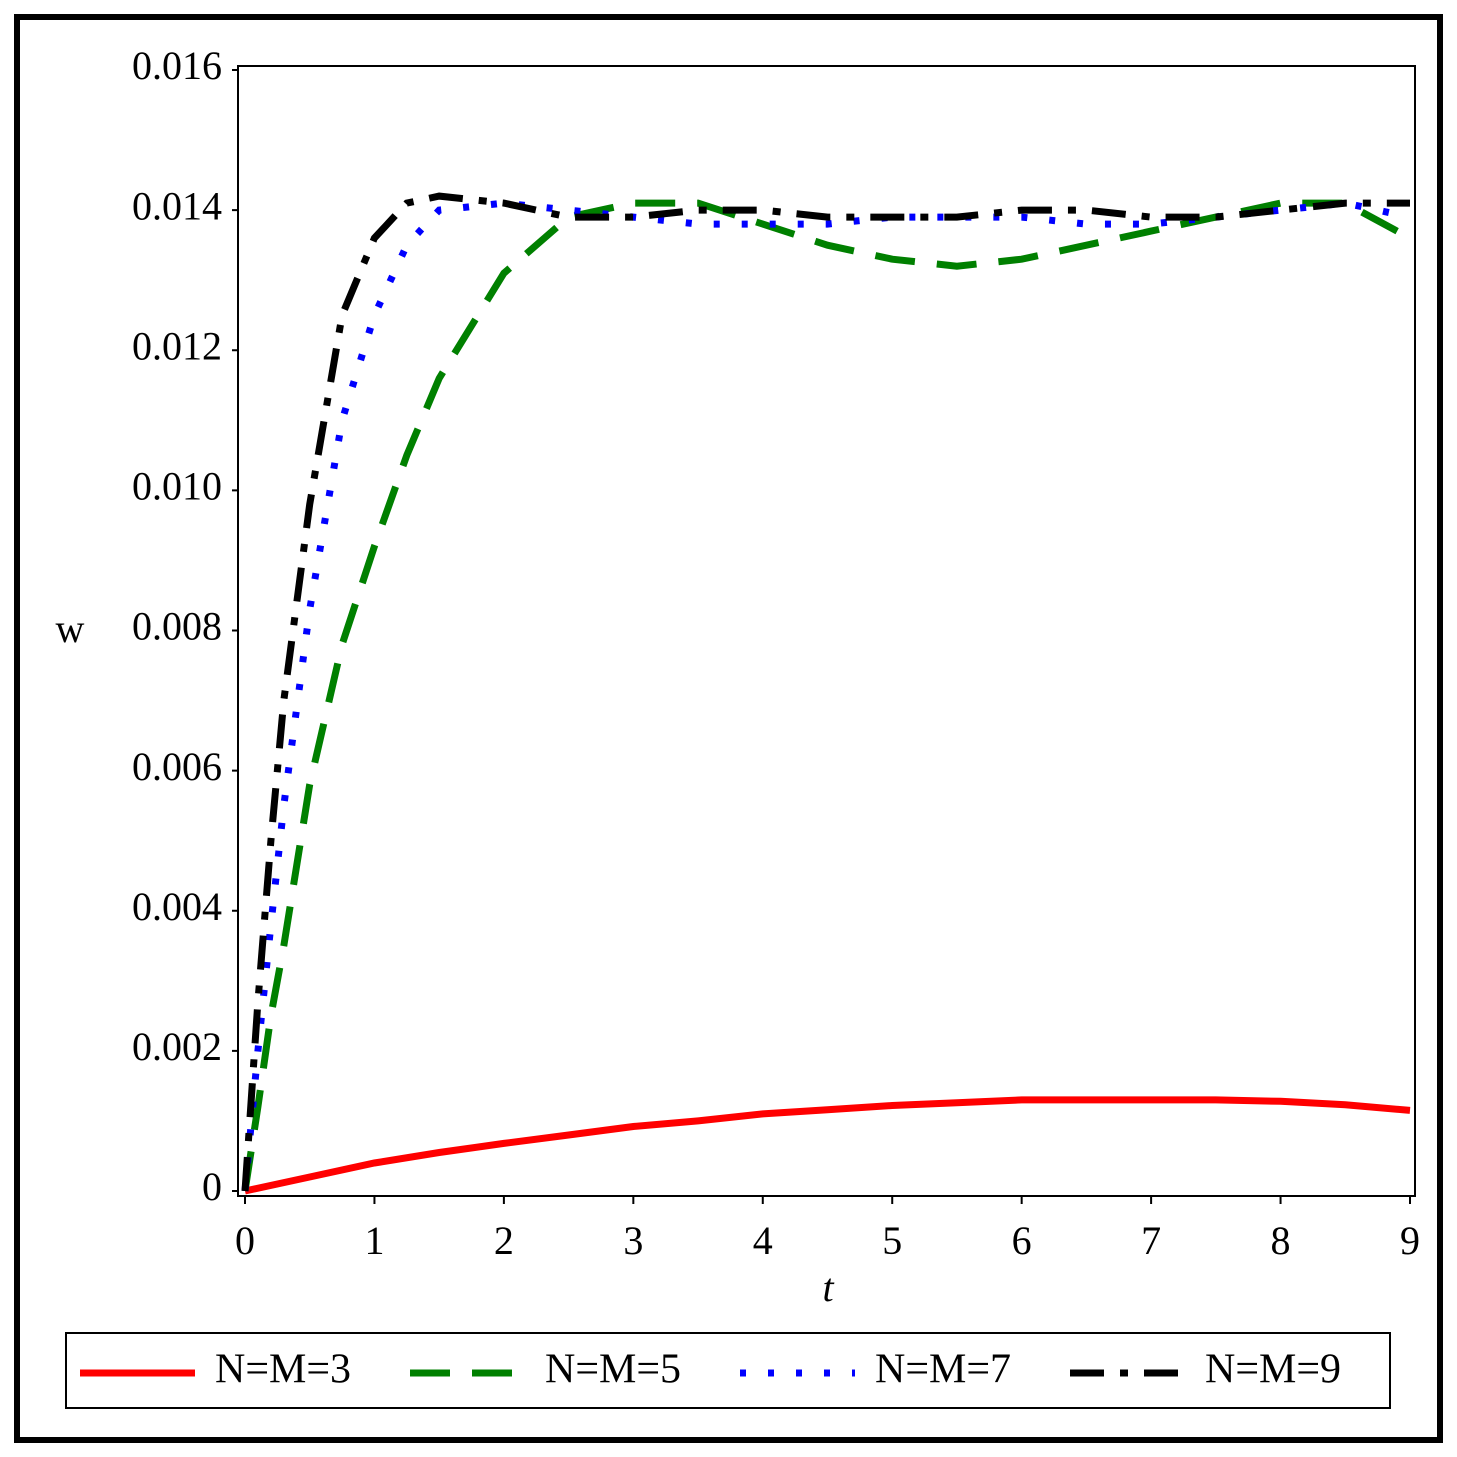 The height and width of the screenshot is (1457, 1457). I want to click on x-tick-label: 4, so click(763, 1240).